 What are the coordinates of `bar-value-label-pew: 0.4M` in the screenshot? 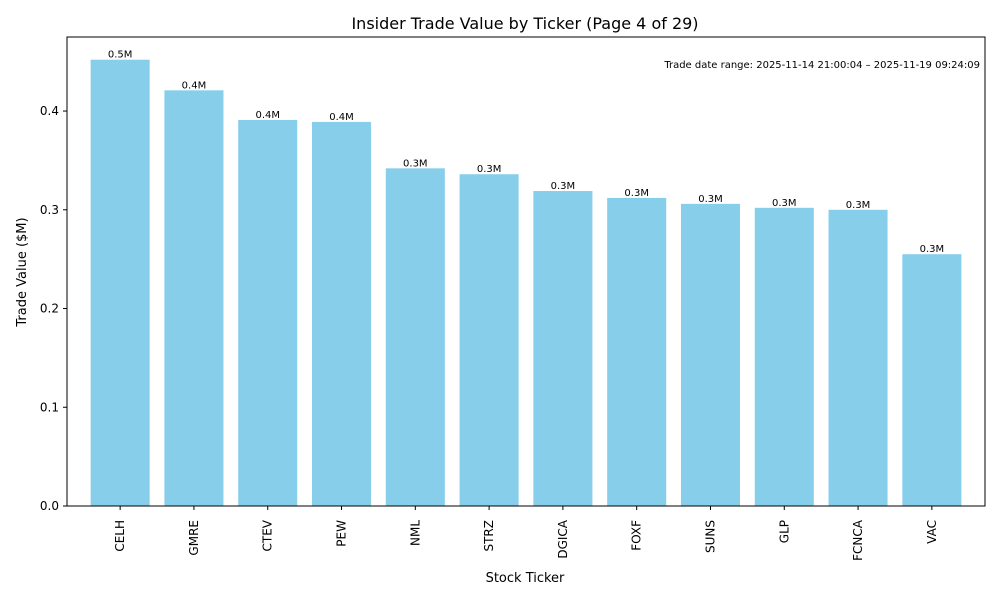 It's located at (341, 117).